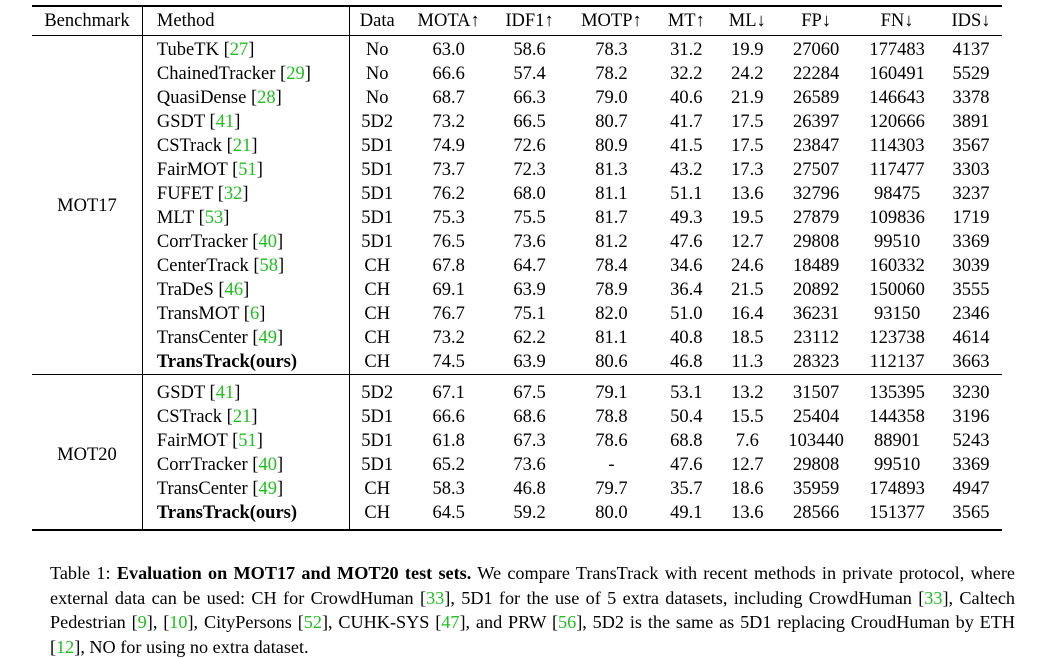  I want to click on citation-link: 41, so click(225, 122).